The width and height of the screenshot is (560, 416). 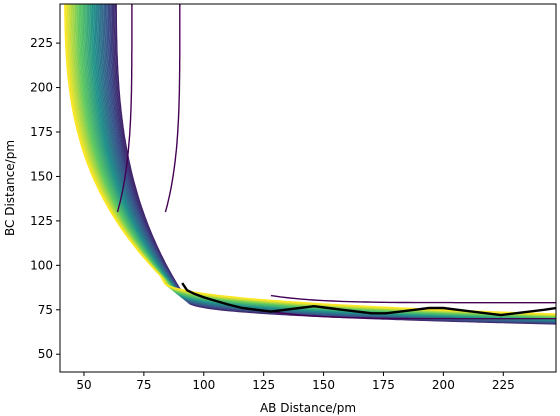 What do you see at coordinates (443, 385) in the screenshot?
I see `x-tick-label: 200` at bounding box center [443, 385].